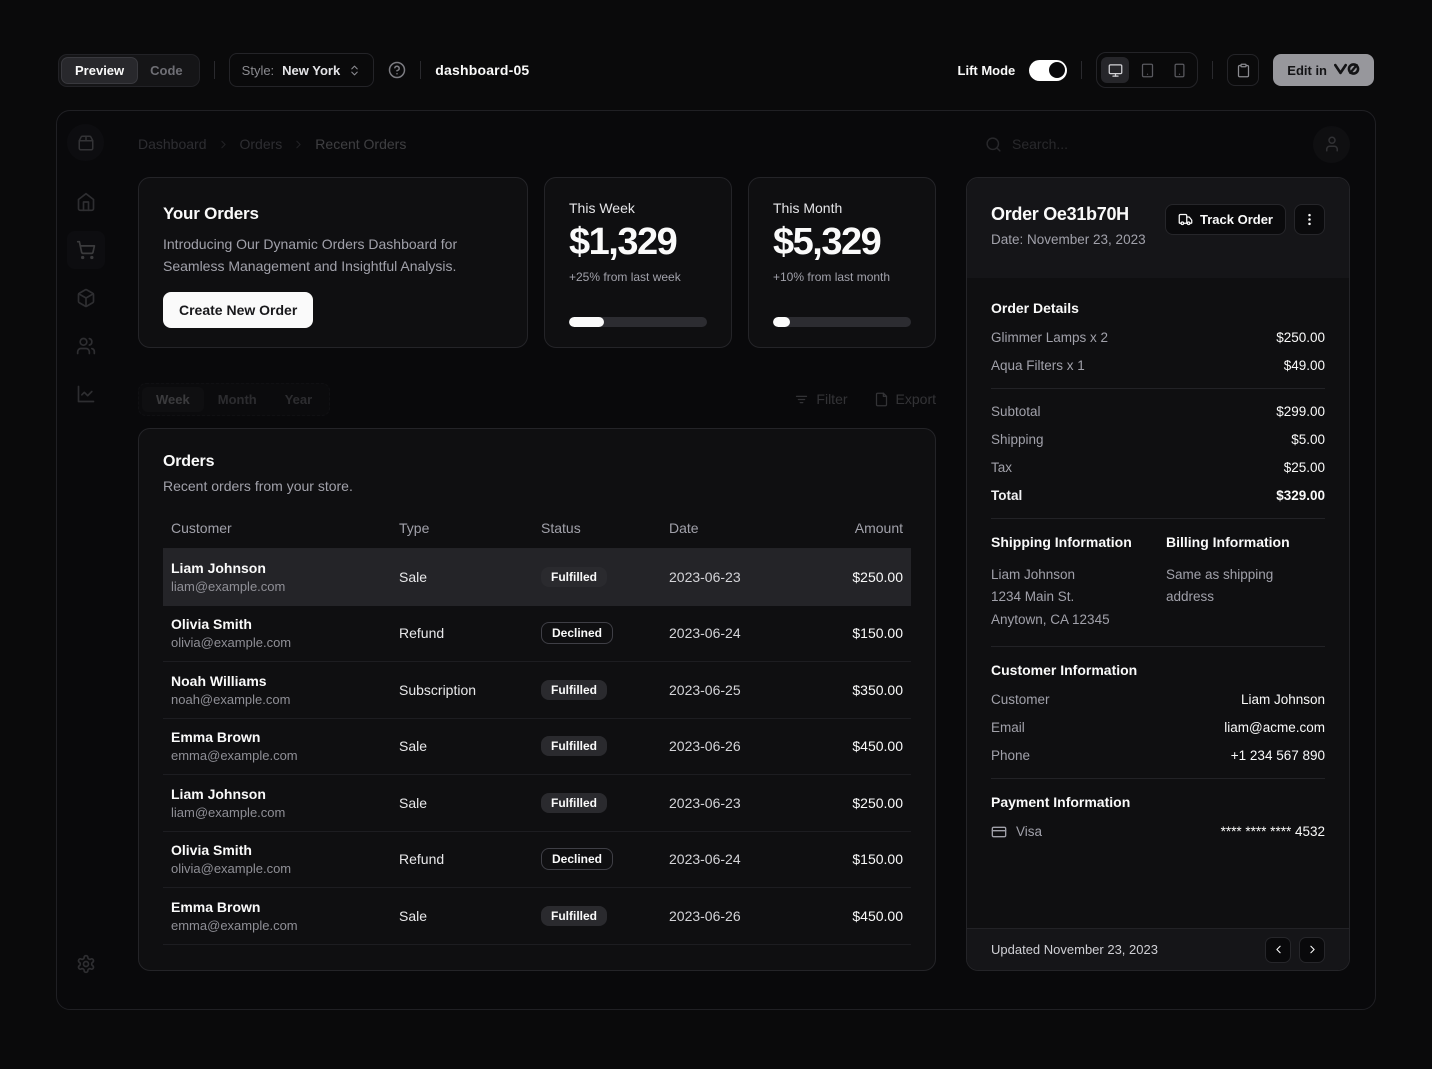 The height and width of the screenshot is (1069, 1432). I want to click on stat-value: $1,329, so click(623, 242).